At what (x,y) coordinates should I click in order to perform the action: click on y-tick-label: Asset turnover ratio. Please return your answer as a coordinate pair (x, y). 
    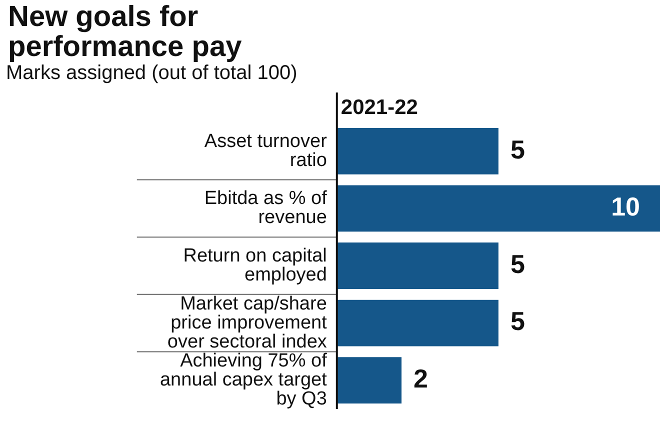
    Looking at the image, I should click on (266, 150).